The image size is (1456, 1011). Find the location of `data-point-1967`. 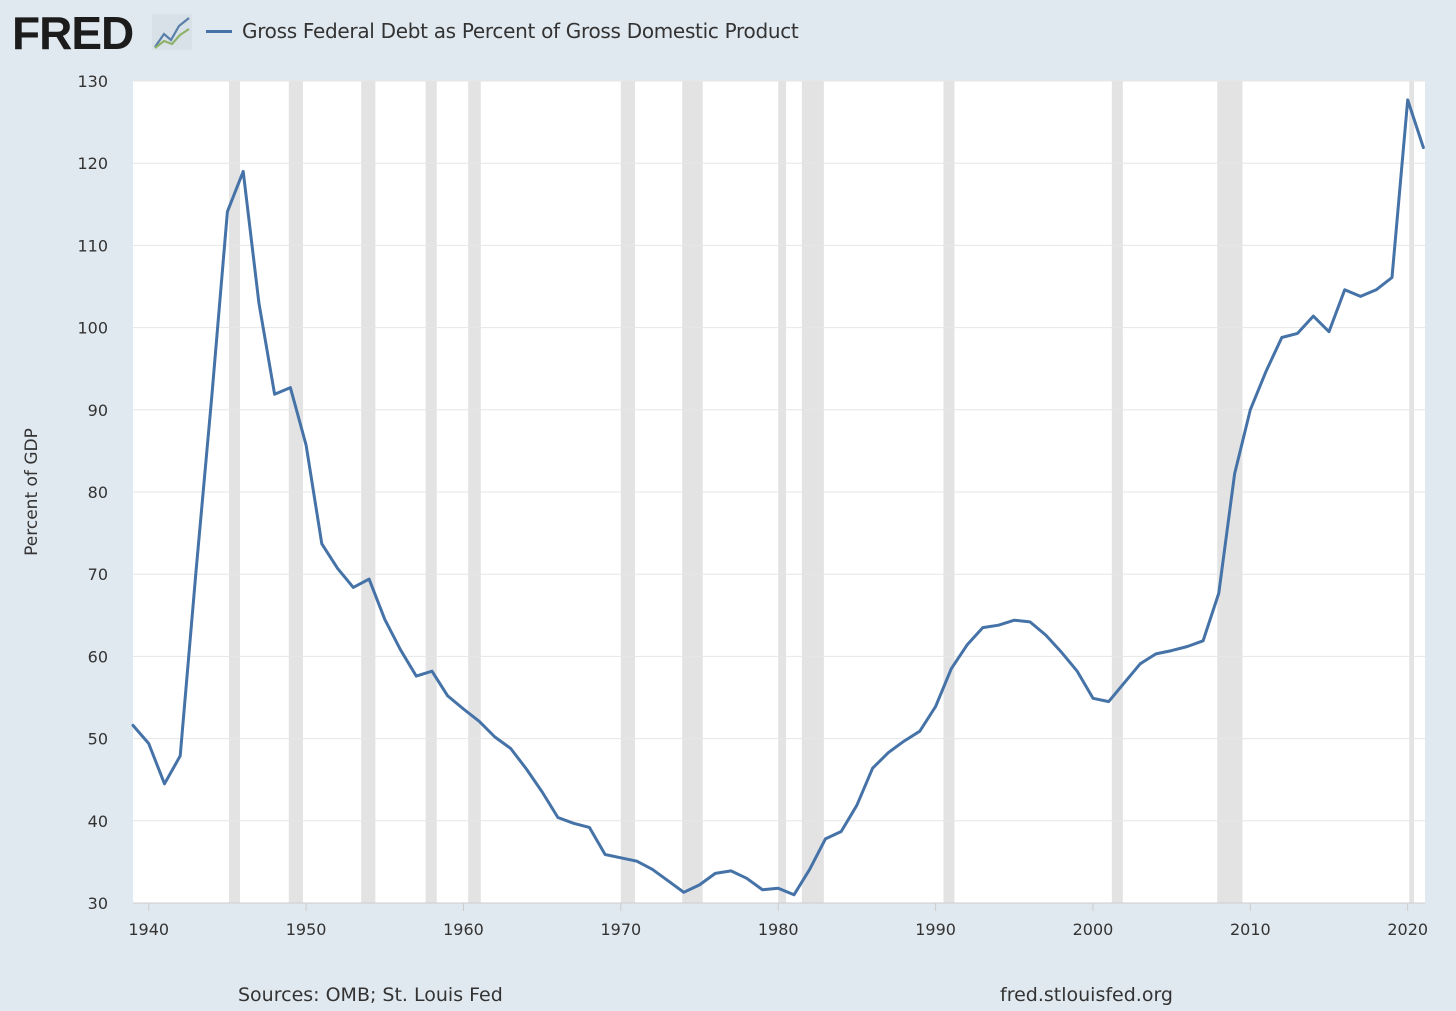

data-point-1967 is located at coordinates (574, 823).